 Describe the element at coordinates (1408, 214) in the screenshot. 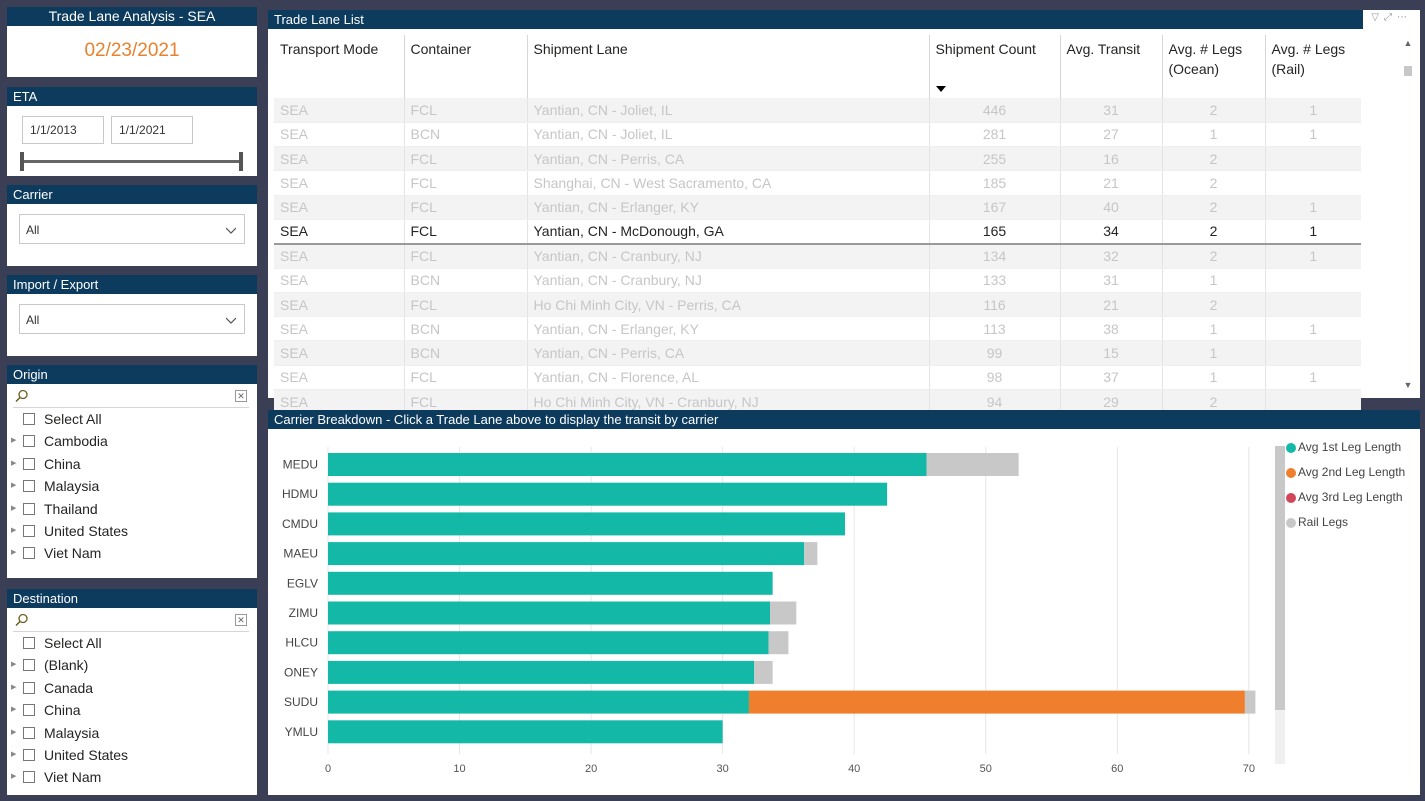

I see `table-scrollbar: ▲ ▼` at that location.